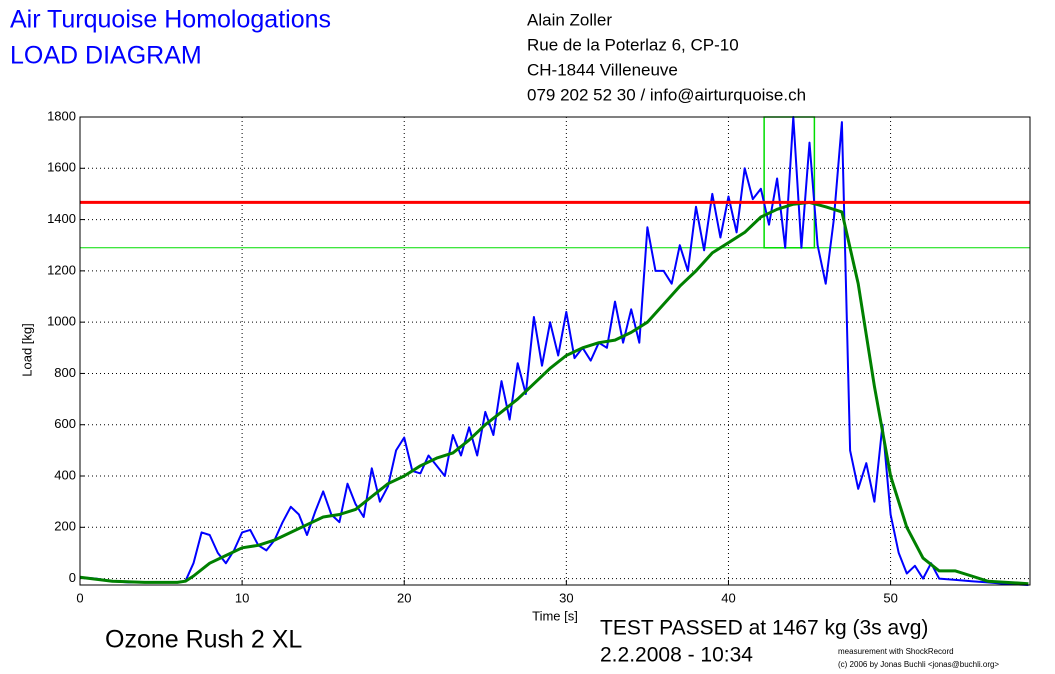  I want to click on y-tick-label: 1600, so click(61, 167).